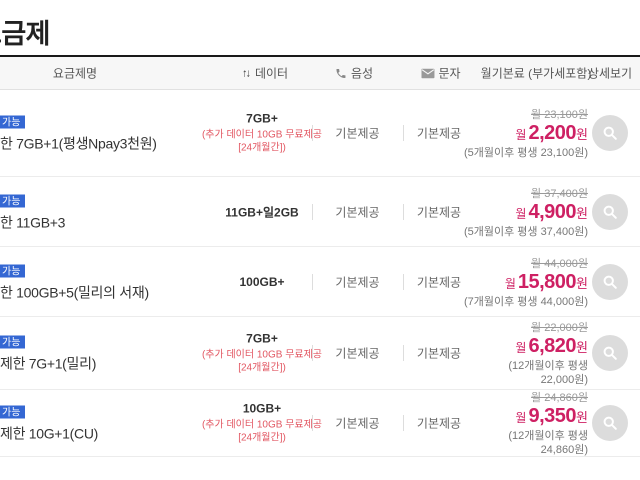  I want to click on price-cell: 월 23,100원 월 2,200원 (5개월이후 평생 23,100원), so click(520, 133).